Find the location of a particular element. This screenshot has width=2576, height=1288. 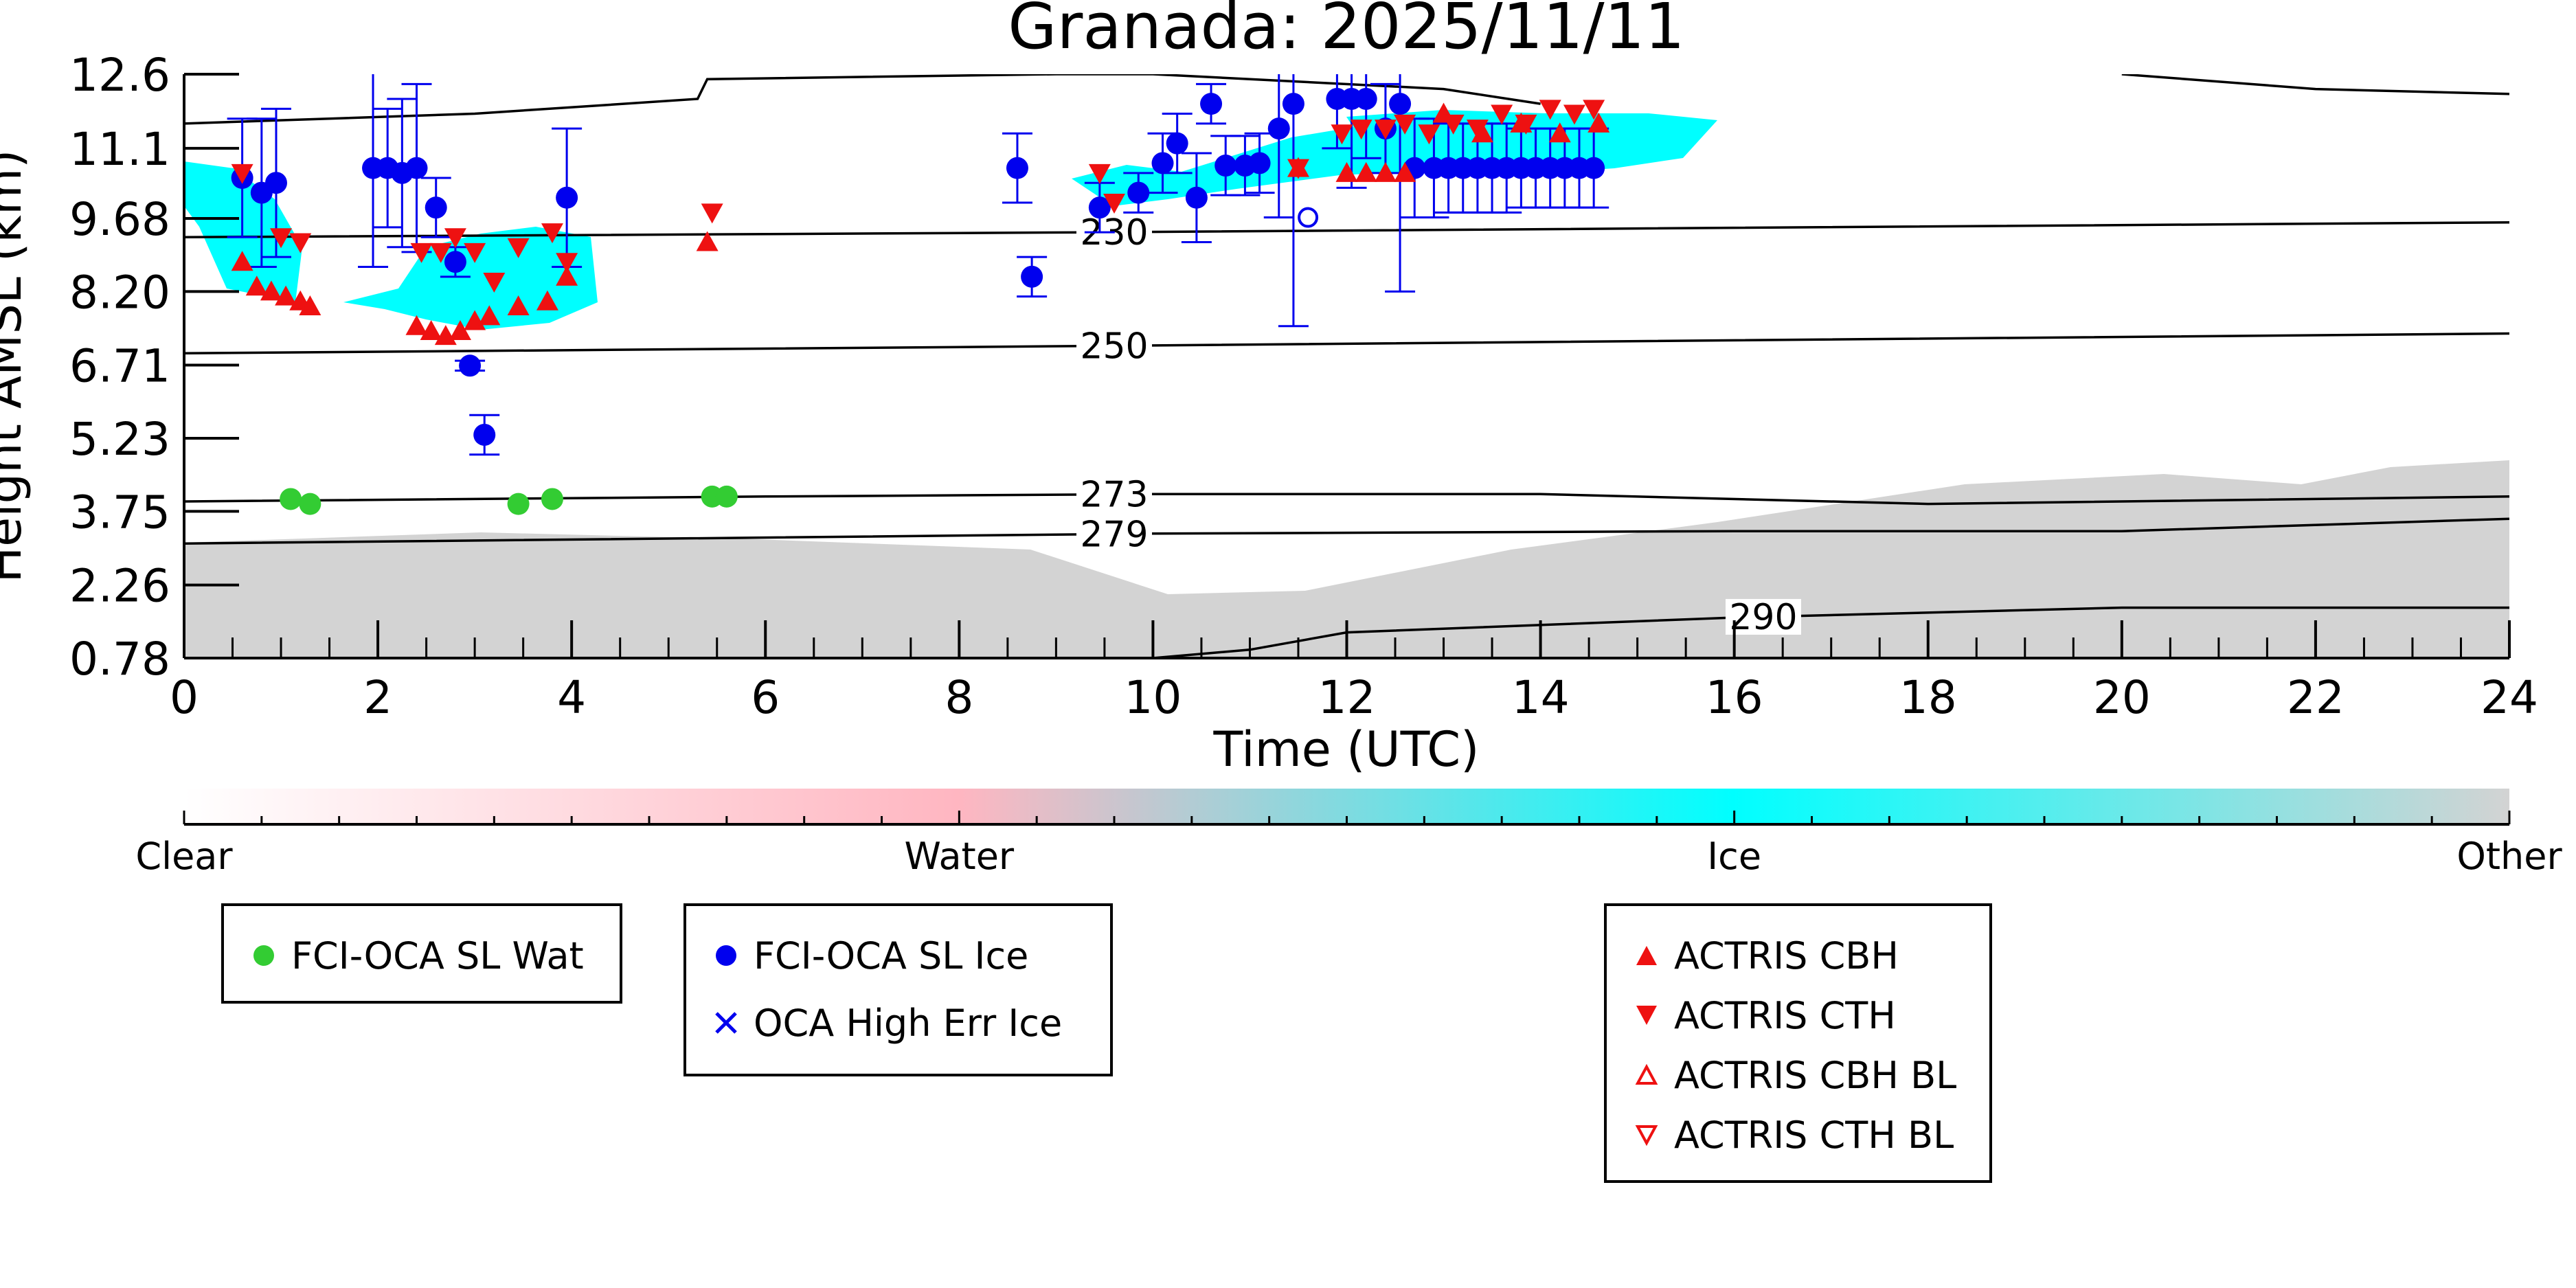

legend-label: ACTRIS CTH BL is located at coordinates (1814, 1135).